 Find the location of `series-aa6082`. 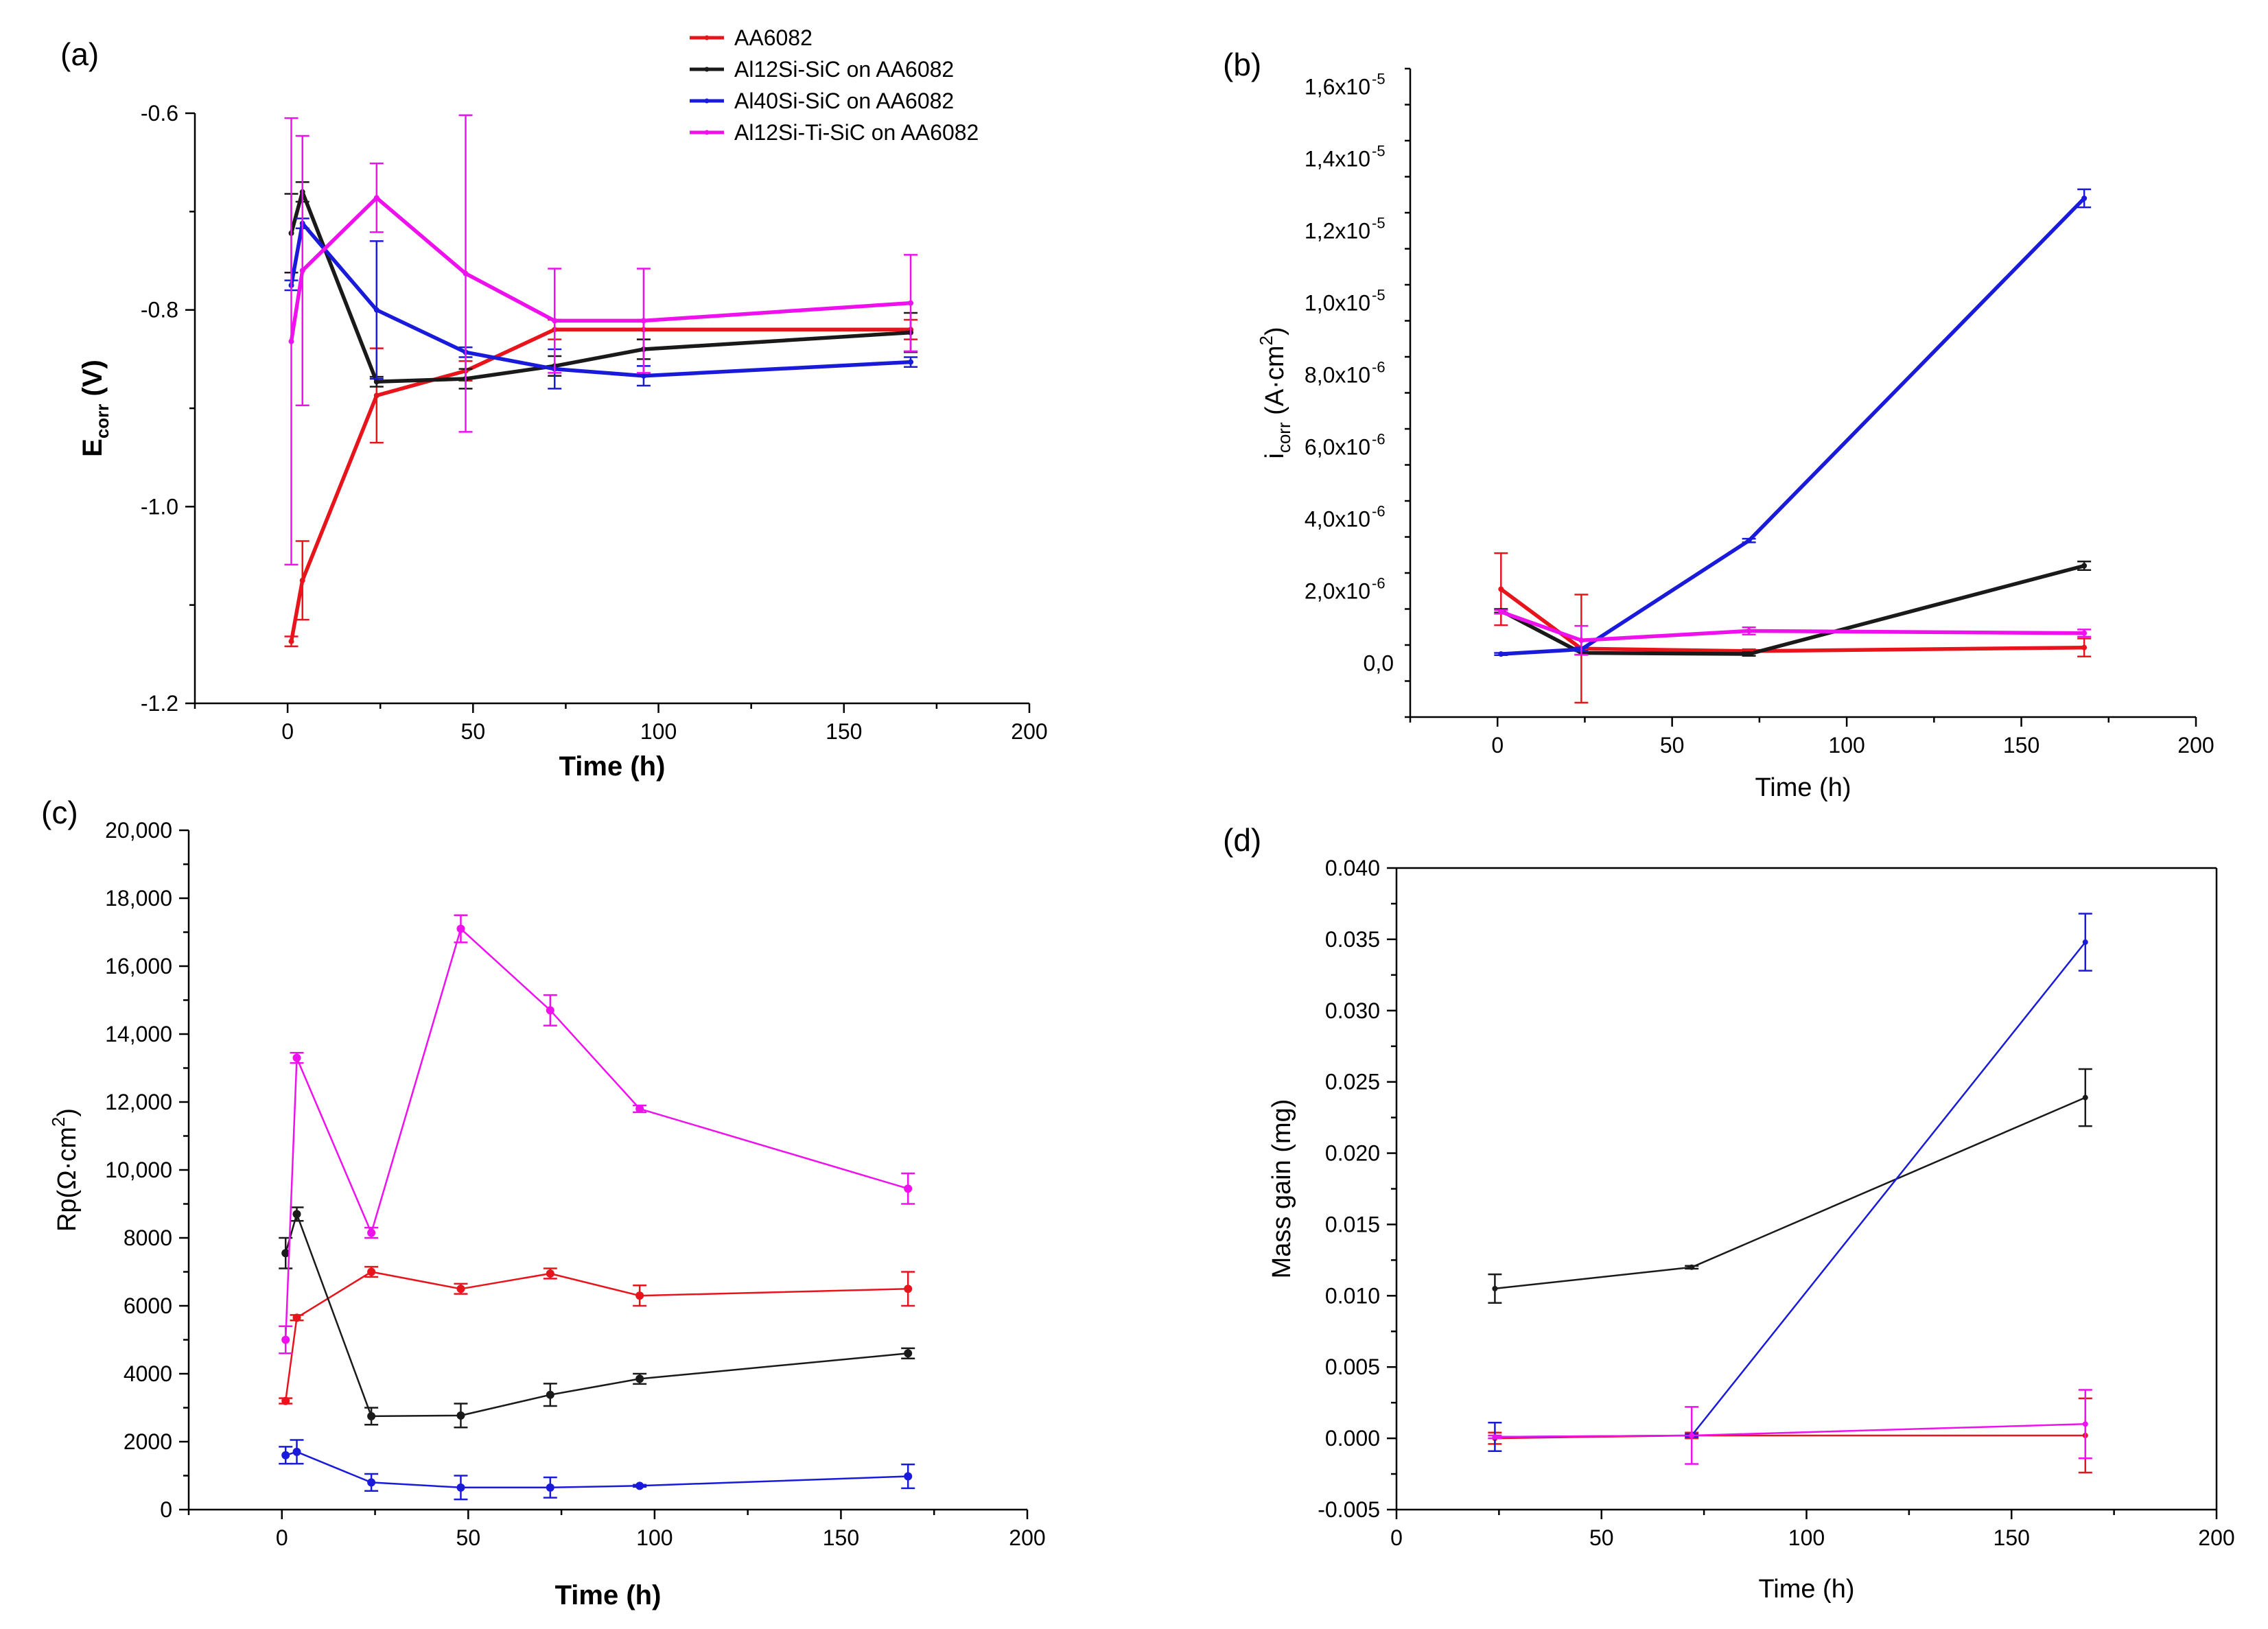

series-aa6082 is located at coordinates (597, 1335).